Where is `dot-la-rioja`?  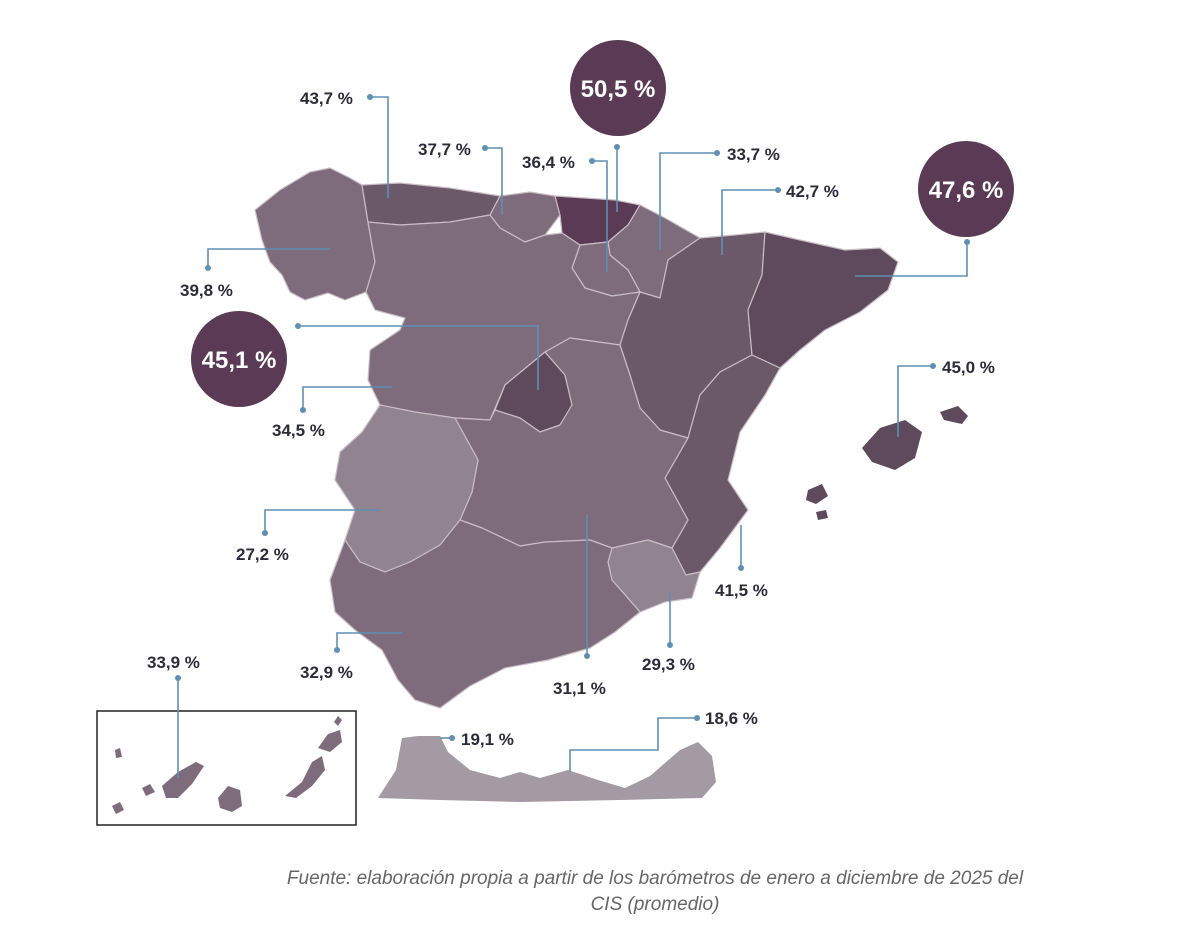
dot-la-rioja is located at coordinates (592, 161).